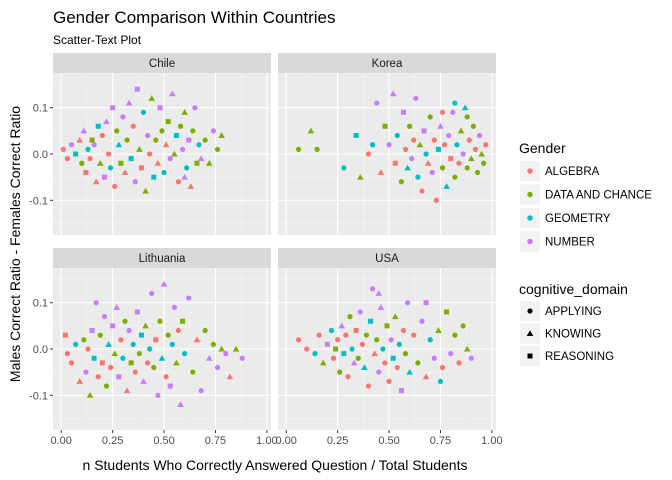 The width and height of the screenshot is (672, 480). I want to click on legend-key-applying, so click(530, 311).